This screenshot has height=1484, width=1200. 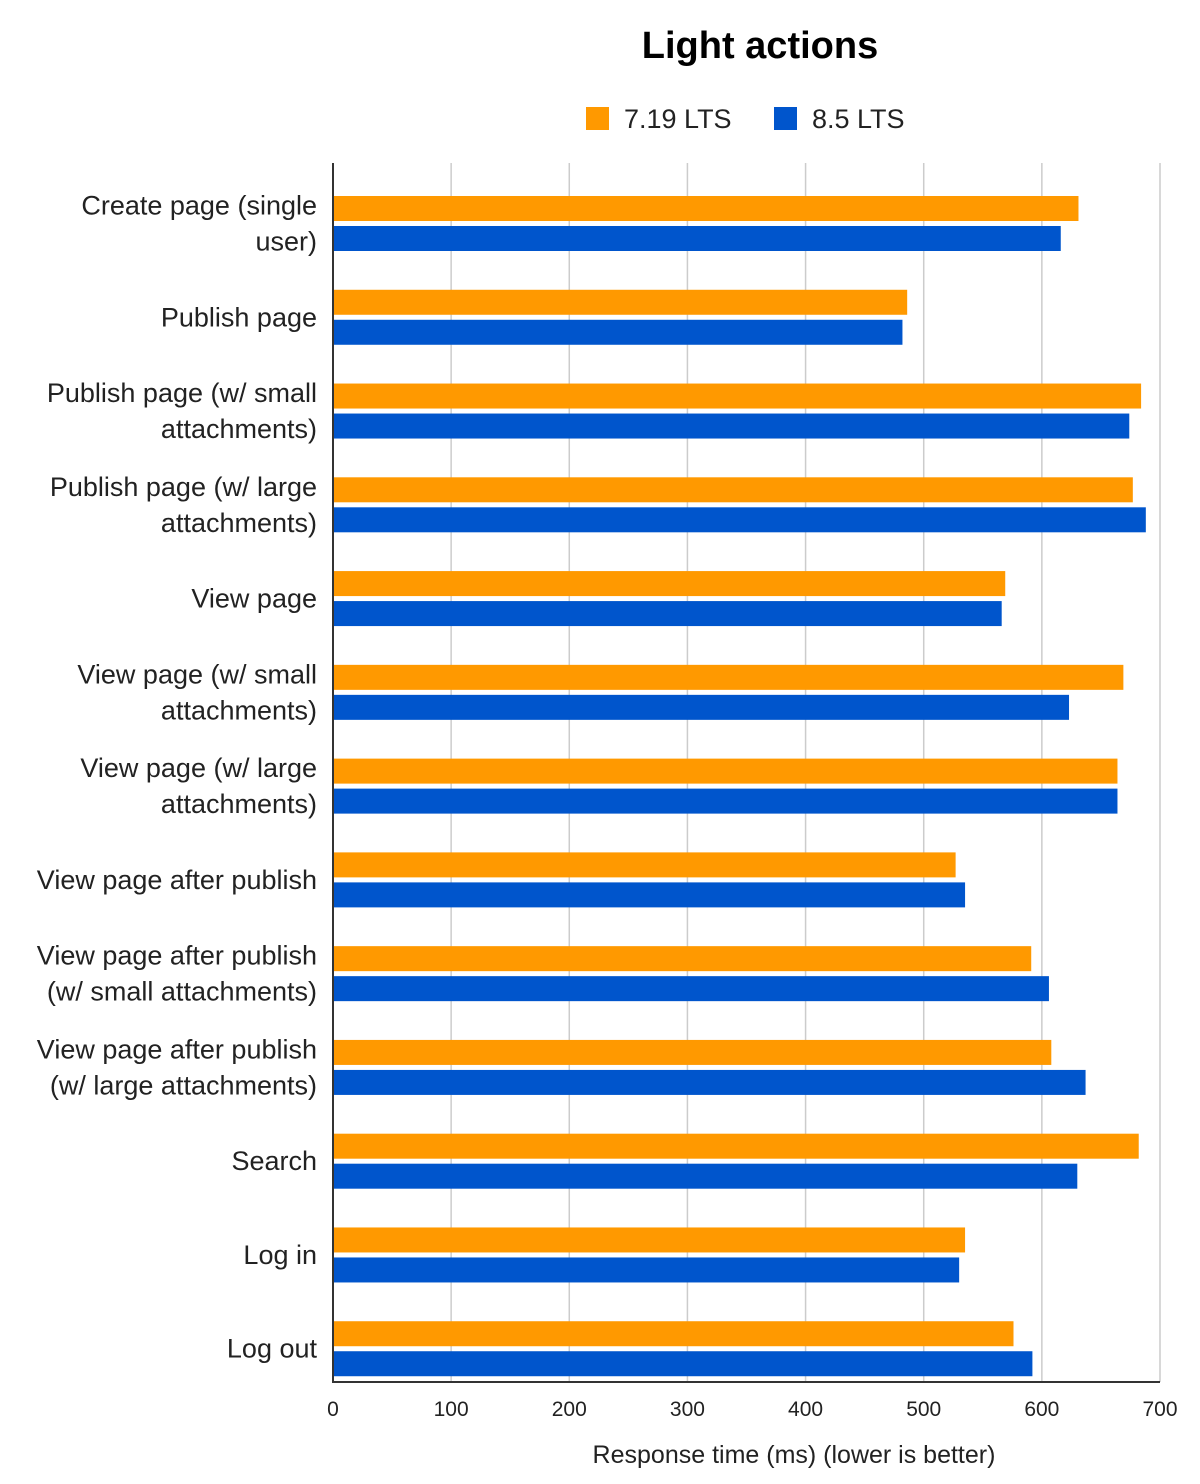 What do you see at coordinates (794, 1455) in the screenshot?
I see `x-axis-title: Response time (ms) (lower is better)` at bounding box center [794, 1455].